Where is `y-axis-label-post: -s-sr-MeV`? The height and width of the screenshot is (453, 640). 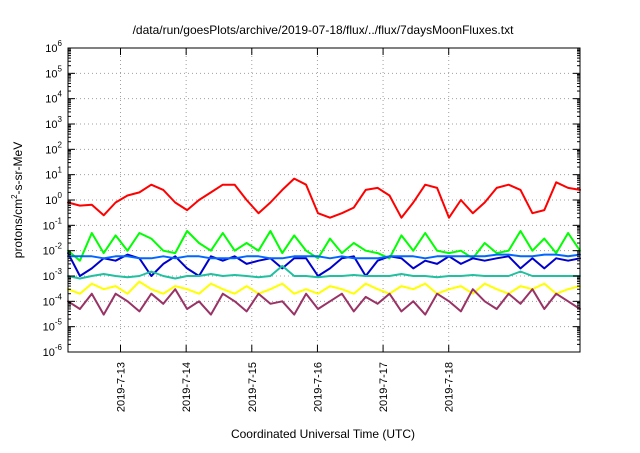
y-axis-label-post: -s-sr-MeV is located at coordinates (18, 168).